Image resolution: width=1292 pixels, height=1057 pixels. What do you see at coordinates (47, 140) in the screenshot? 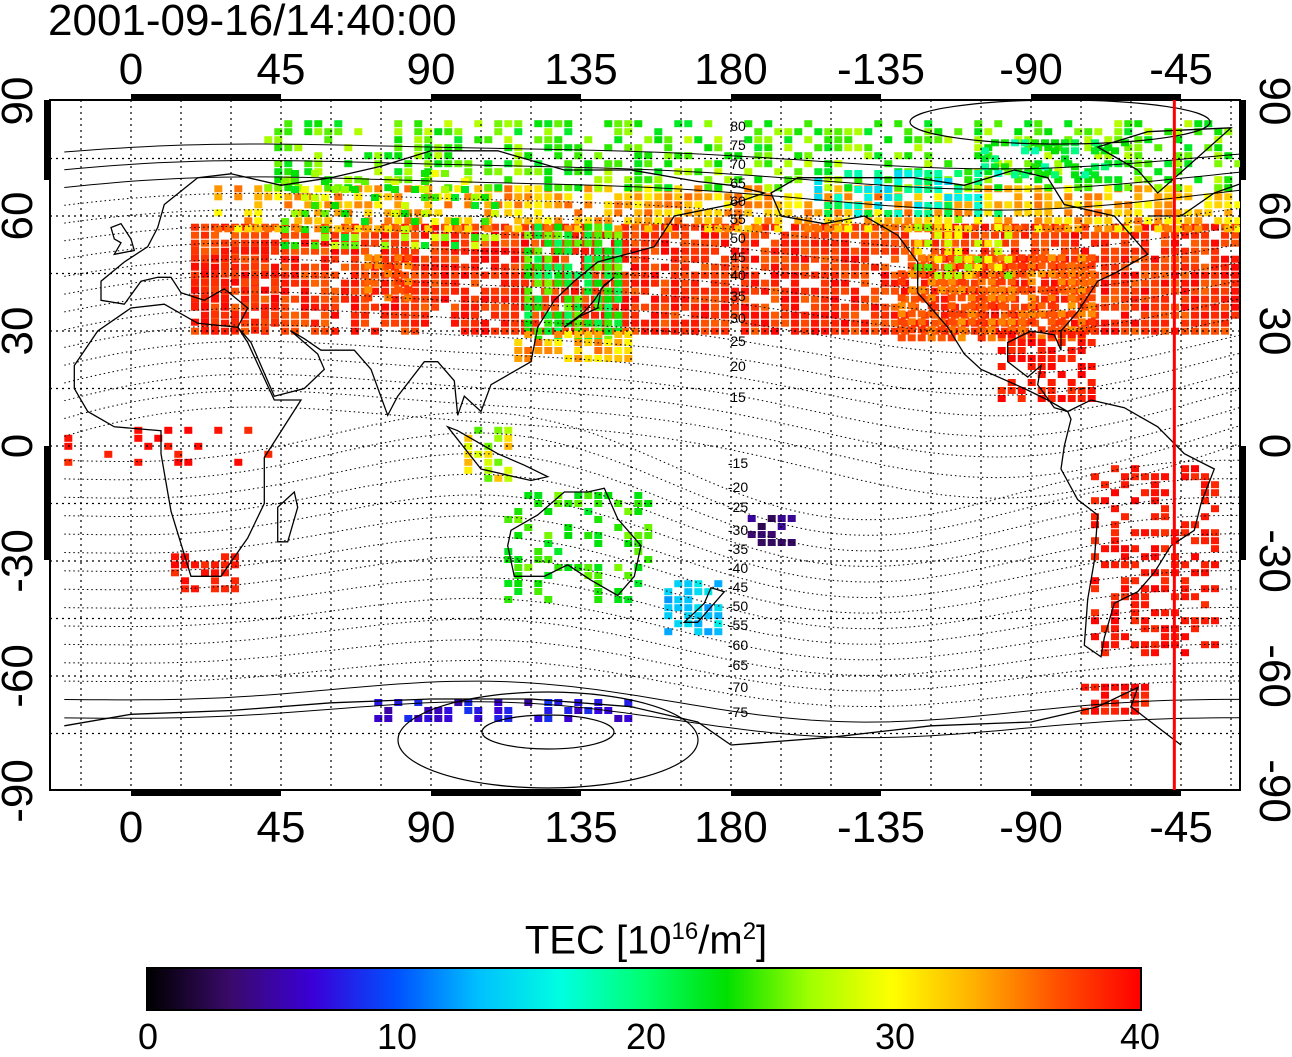
I see `border-tick-bar` at bounding box center [47, 140].